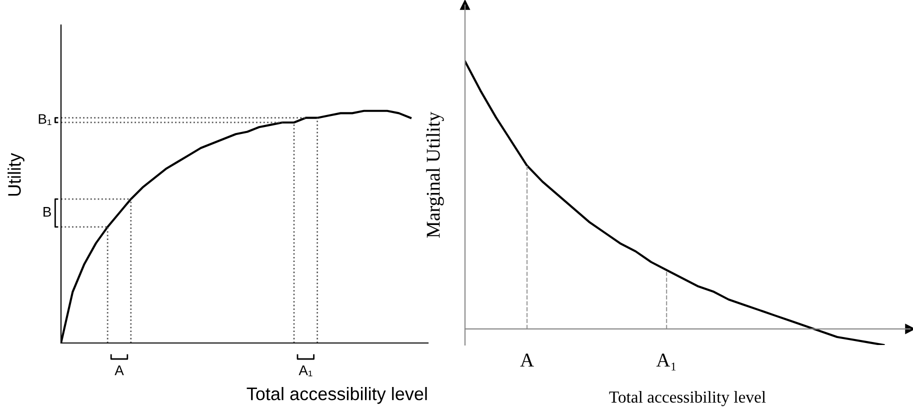 The width and height of the screenshot is (913, 420). What do you see at coordinates (47, 212) in the screenshot?
I see `text: B` at bounding box center [47, 212].